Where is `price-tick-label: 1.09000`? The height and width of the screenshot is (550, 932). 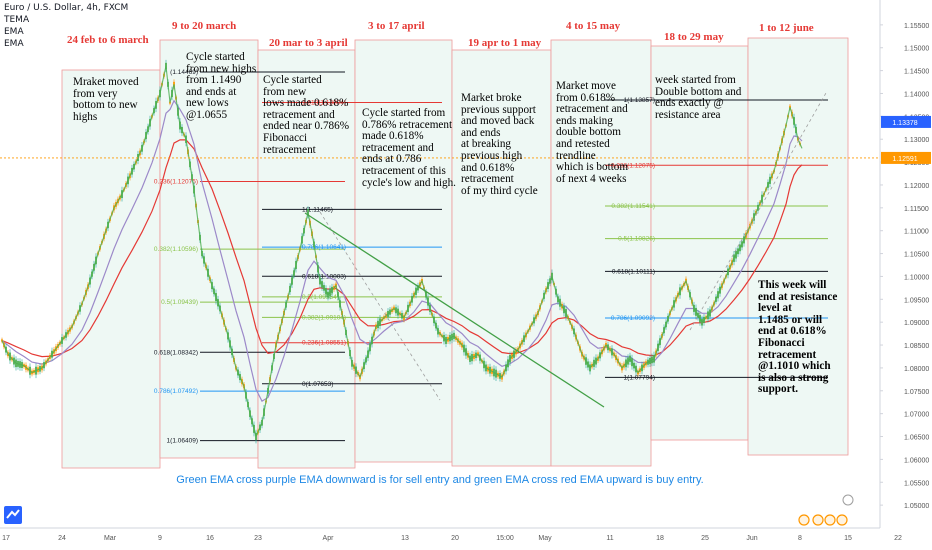
price-tick-label: 1.09000 is located at coordinates (916, 323).